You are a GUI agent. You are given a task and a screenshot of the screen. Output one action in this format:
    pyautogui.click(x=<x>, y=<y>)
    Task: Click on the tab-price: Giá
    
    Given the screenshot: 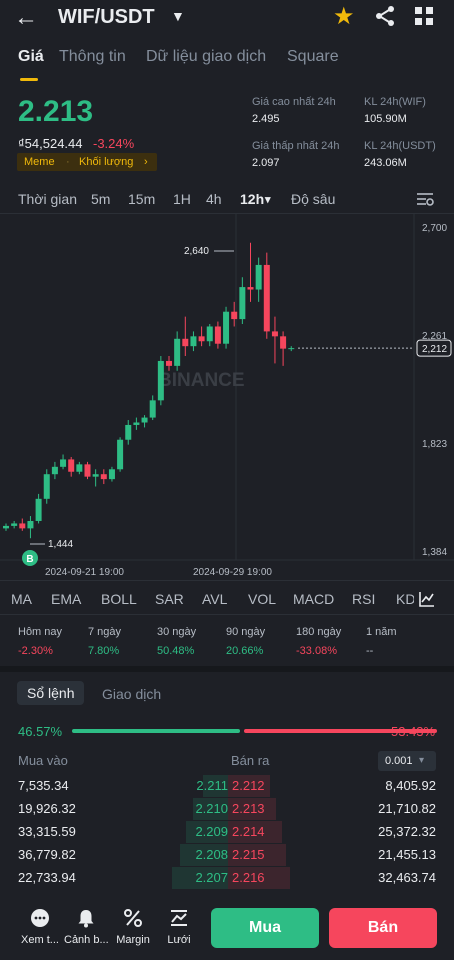 What is the action you would take?
    pyautogui.click(x=31, y=56)
    